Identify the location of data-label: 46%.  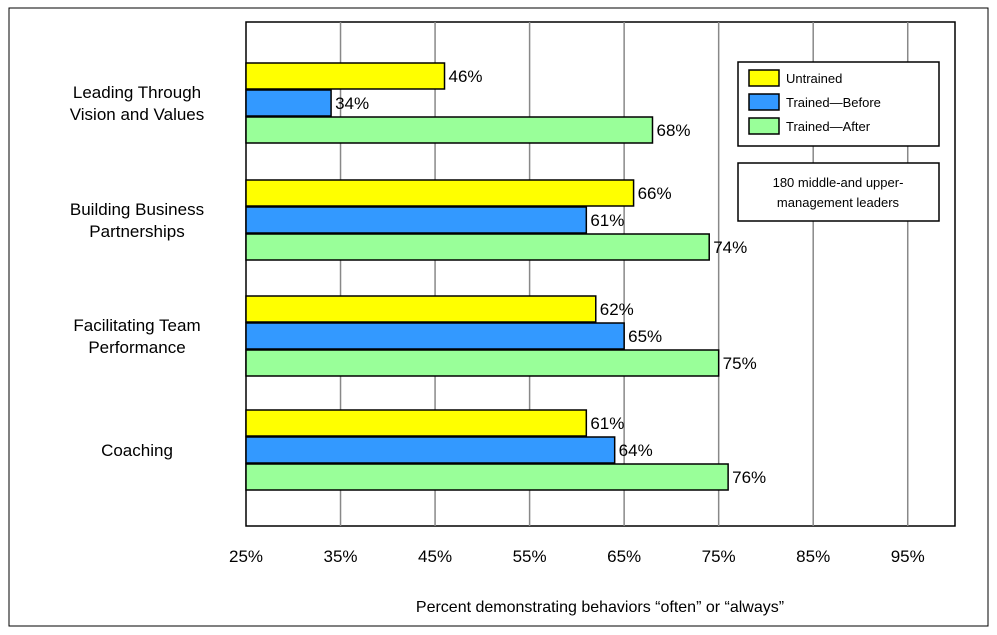
(466, 76).